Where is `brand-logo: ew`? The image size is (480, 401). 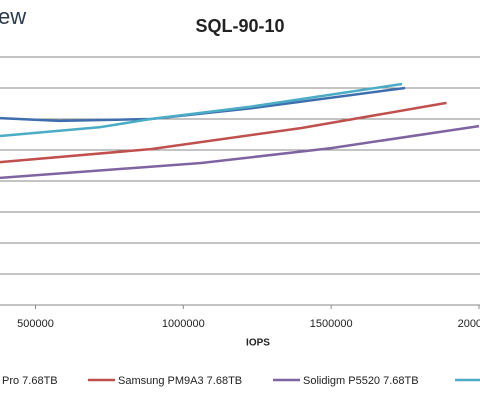 brand-logo: ew is located at coordinates (13, 16).